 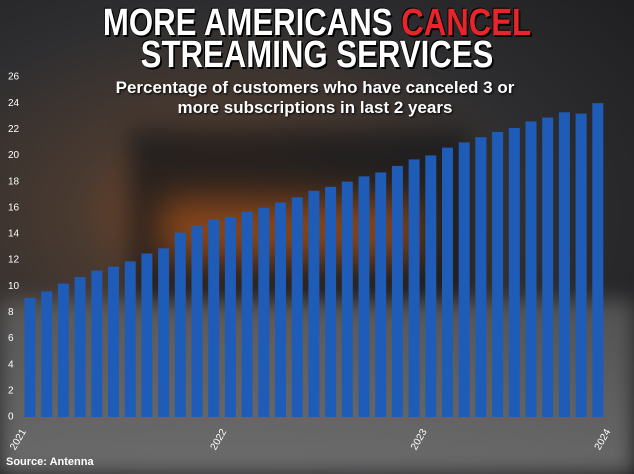 I want to click on y-tick-label: 26, so click(x=14, y=77).